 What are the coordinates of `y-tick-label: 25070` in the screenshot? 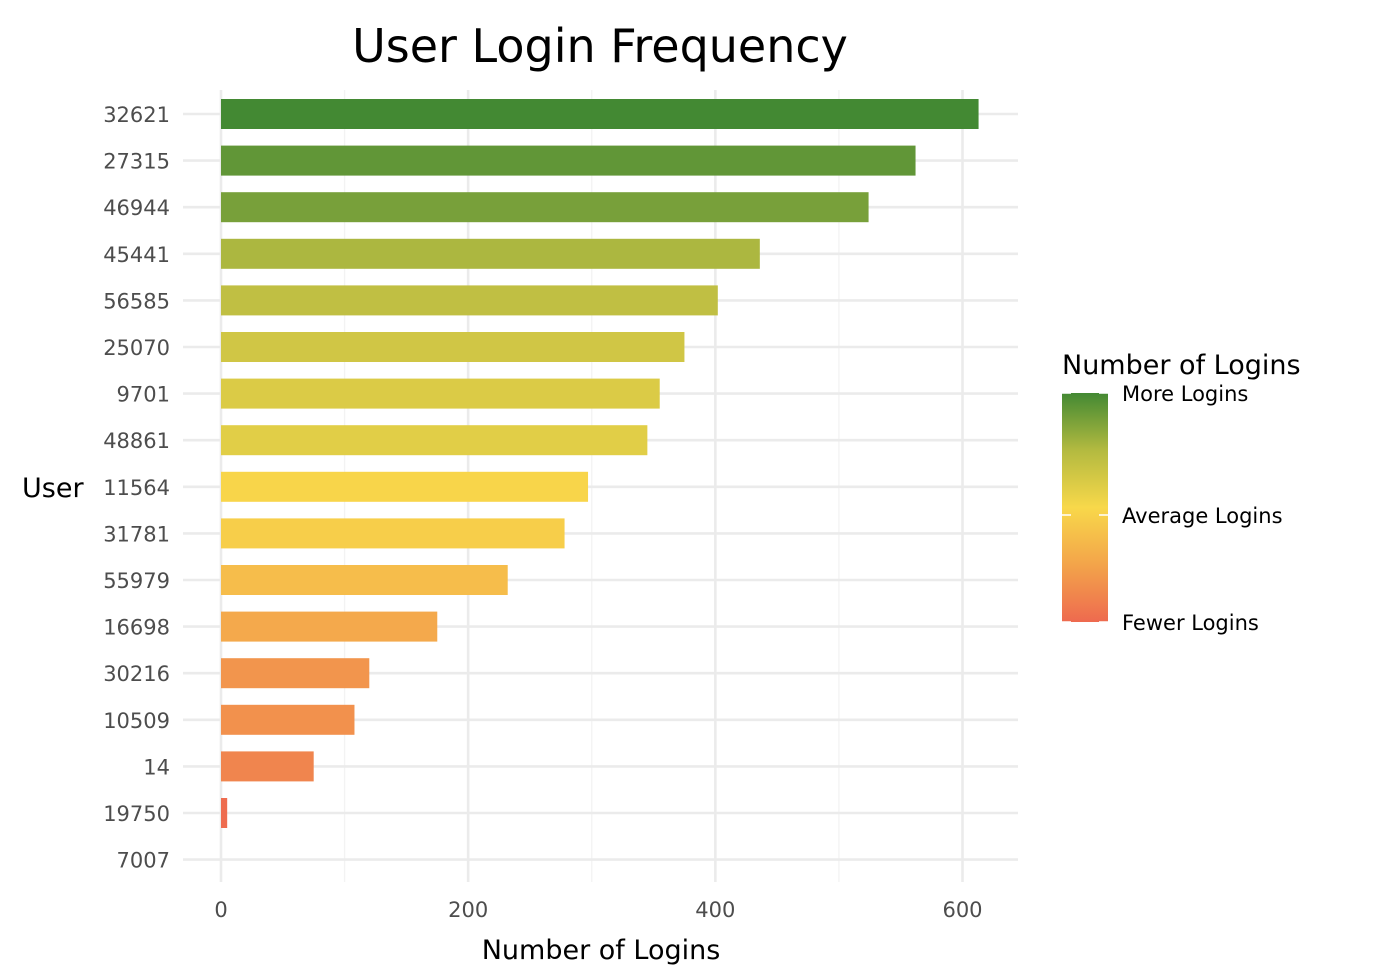 It's located at (136, 348).